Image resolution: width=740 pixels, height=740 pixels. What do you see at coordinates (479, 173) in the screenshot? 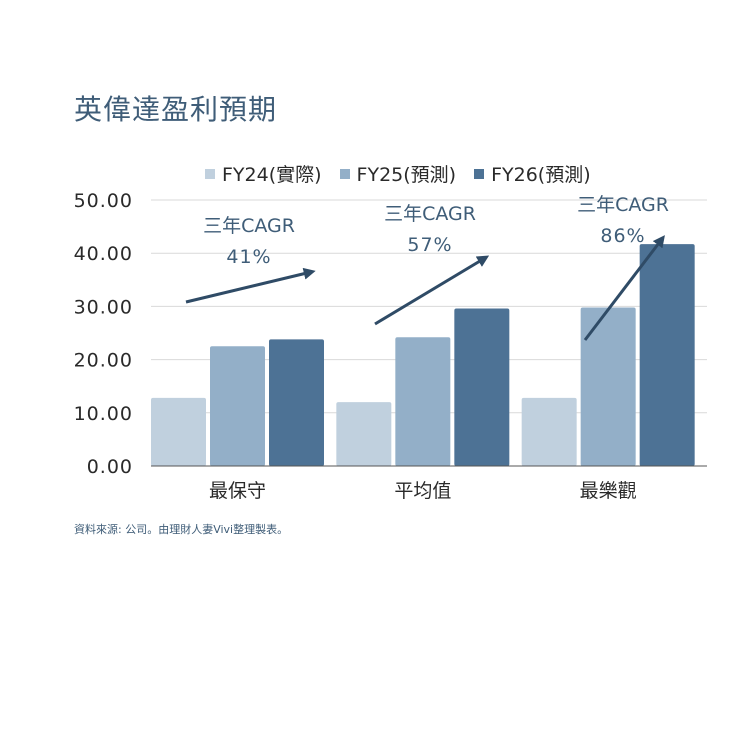
I see `legend-swatch-fy26` at bounding box center [479, 173].